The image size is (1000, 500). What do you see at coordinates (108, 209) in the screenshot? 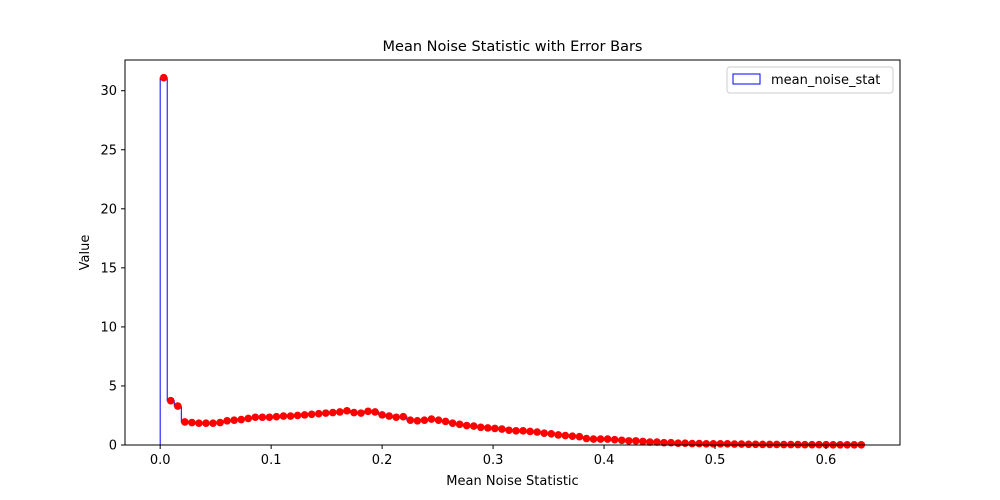
I see `y-tick-label: 20` at bounding box center [108, 209].